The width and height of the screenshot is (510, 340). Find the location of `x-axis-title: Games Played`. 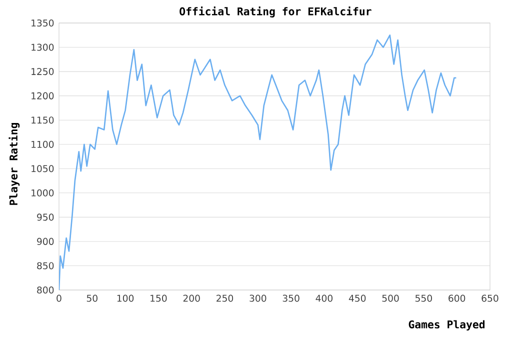

x-axis-title: Games Played is located at coordinates (446, 325).